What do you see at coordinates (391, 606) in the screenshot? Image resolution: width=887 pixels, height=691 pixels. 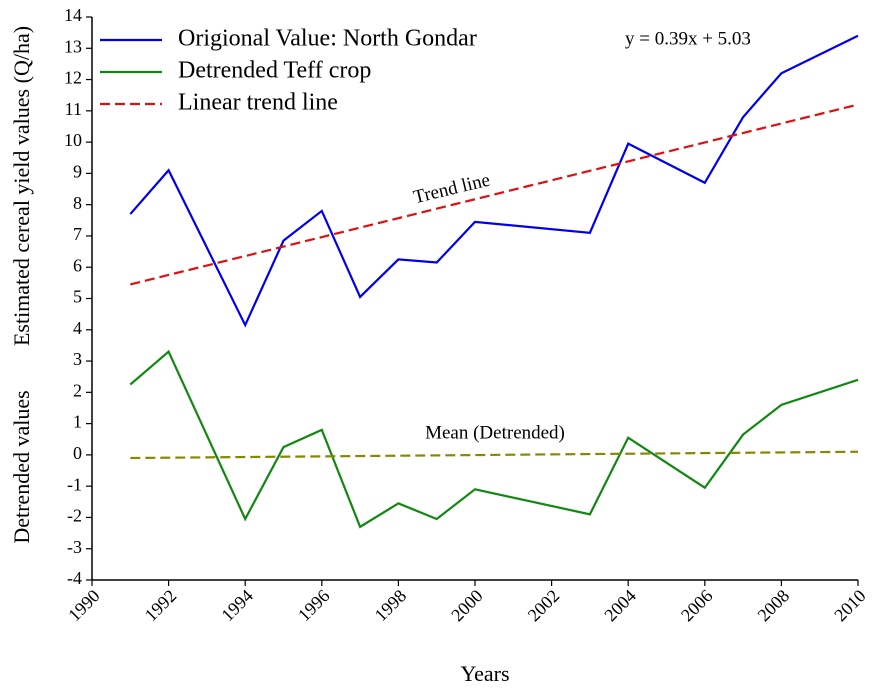 I see `x-tick-label: 1998` at bounding box center [391, 606].